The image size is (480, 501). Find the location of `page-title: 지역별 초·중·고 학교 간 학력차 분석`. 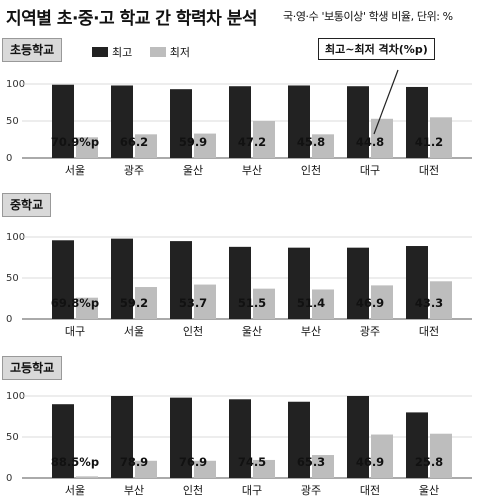

page-title: 지역별 초·중·고 학교 간 학력차 분석 is located at coordinates (131, 19).